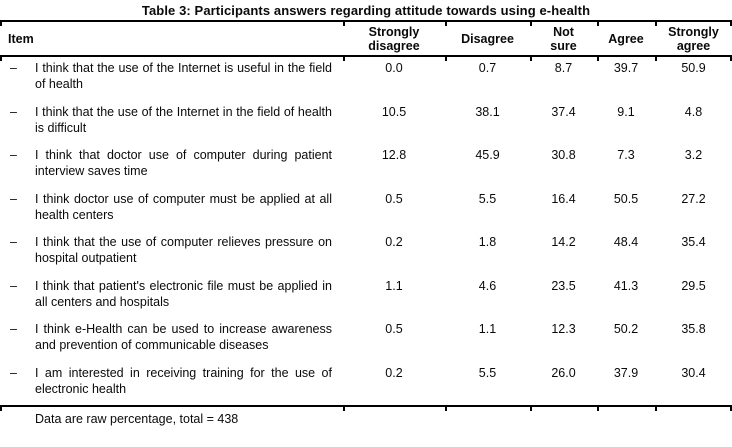  What do you see at coordinates (693, 155) in the screenshot?
I see `value-cell: 3.2` at bounding box center [693, 155].